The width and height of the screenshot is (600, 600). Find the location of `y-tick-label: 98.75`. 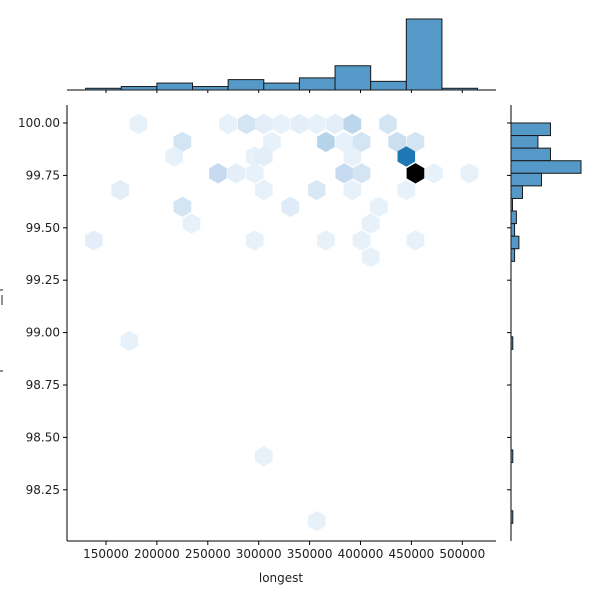

y-tick-label: 98.75 is located at coordinates (43, 385).